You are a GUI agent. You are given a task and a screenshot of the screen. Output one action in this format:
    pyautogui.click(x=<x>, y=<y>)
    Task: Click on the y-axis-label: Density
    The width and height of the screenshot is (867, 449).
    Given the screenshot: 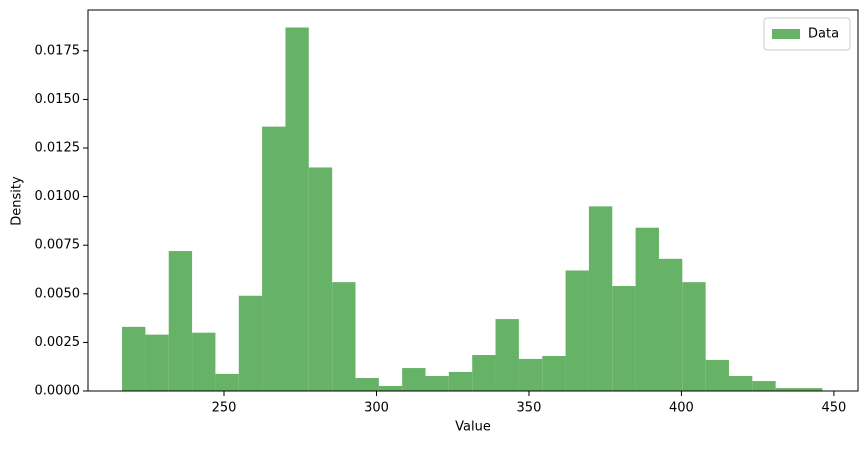 What is the action you would take?
    pyautogui.click(x=17, y=201)
    